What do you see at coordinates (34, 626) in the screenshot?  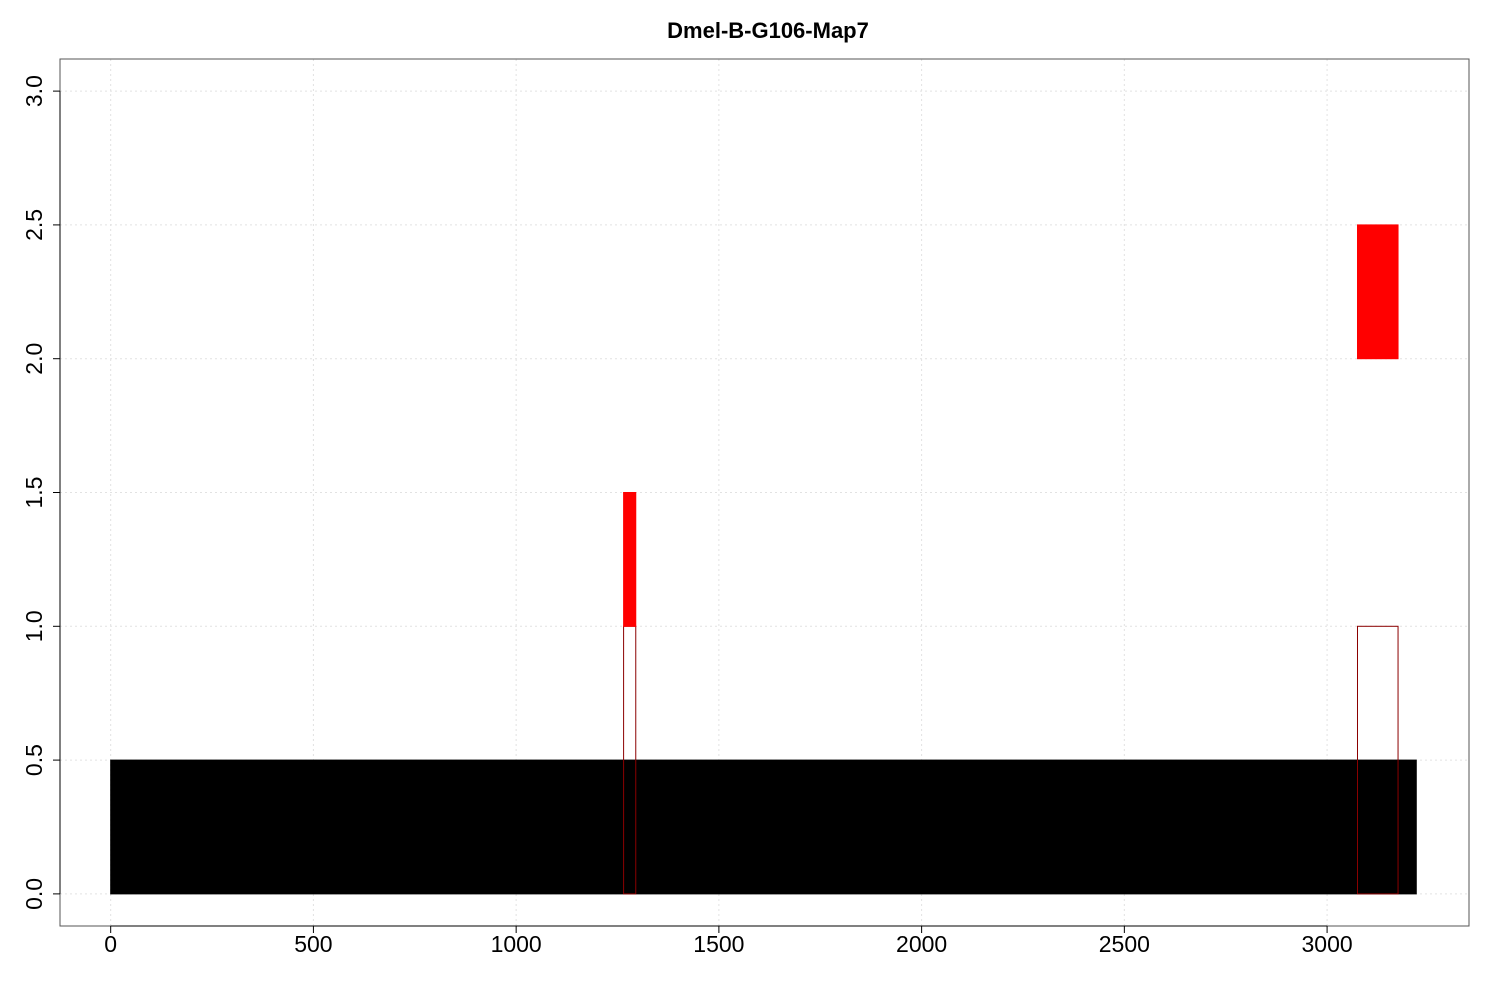 I see `y-tick-label: 1.0` at bounding box center [34, 626].